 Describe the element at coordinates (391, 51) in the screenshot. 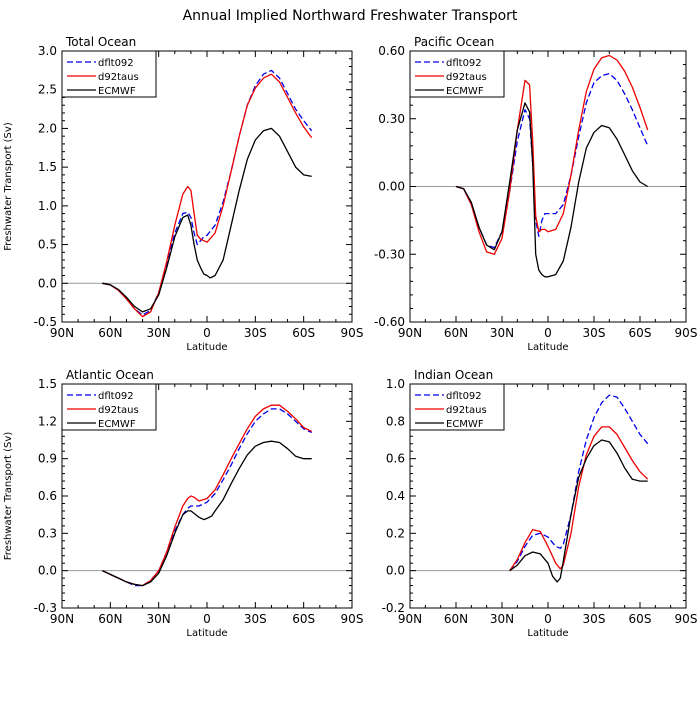

I see `y-tick-label: 0.60` at that location.